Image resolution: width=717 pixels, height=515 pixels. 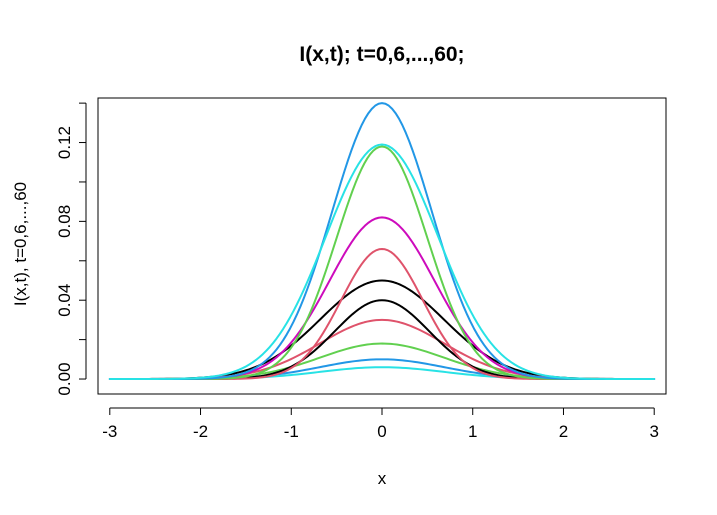 What do you see at coordinates (109, 431) in the screenshot?
I see `x-tick-label: -3` at bounding box center [109, 431].